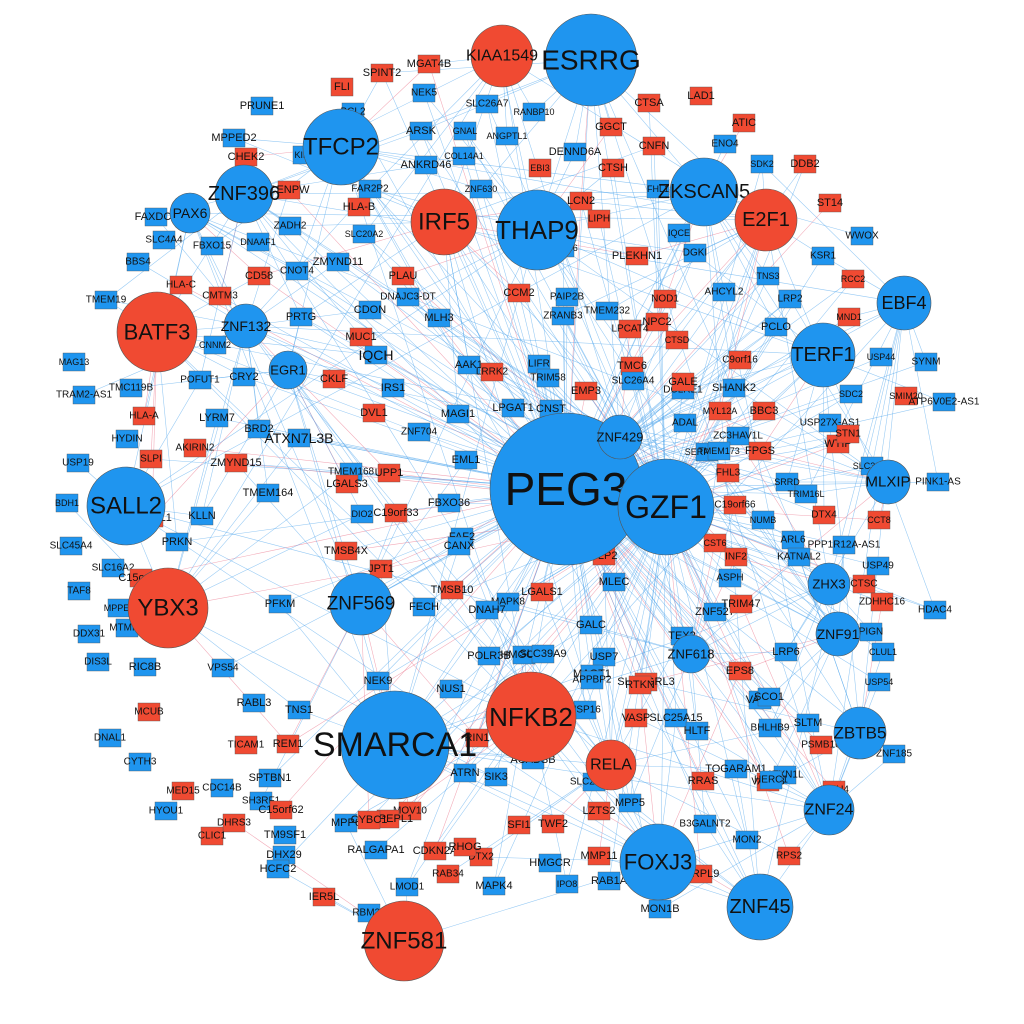 The image size is (1024, 1024). Describe the element at coordinates (477, 738) in the screenshot. I see `gene-node: RIN1` at that location.